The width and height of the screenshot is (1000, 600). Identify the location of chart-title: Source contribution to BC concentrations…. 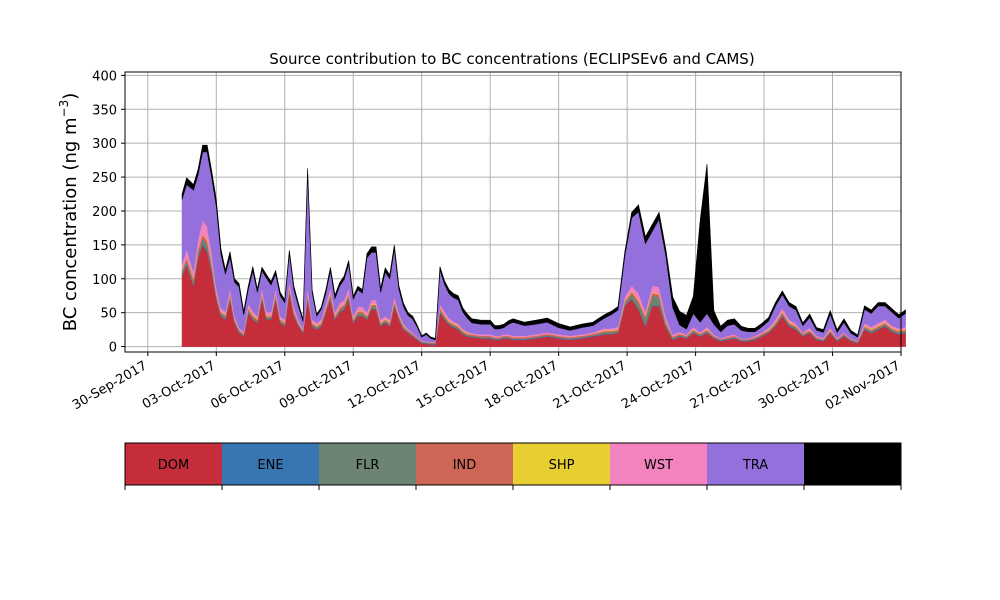
(511, 59).